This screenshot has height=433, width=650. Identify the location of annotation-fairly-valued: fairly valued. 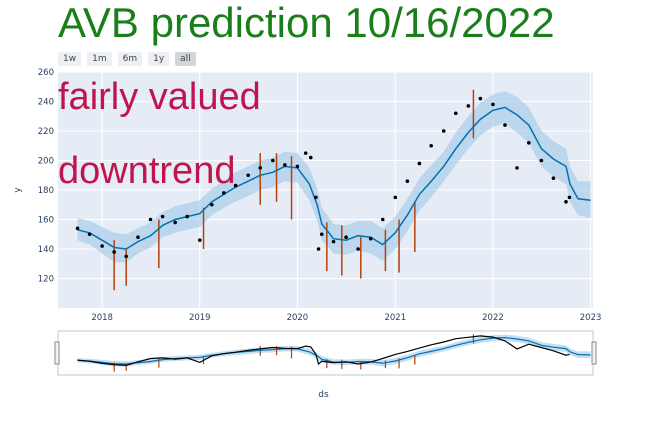
(159, 97).